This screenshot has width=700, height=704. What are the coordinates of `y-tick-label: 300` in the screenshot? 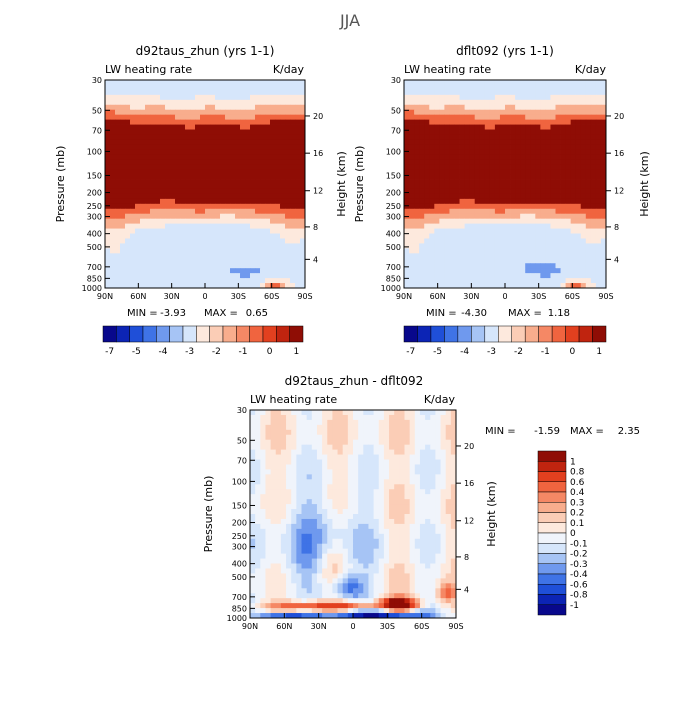 It's located at (393, 217).